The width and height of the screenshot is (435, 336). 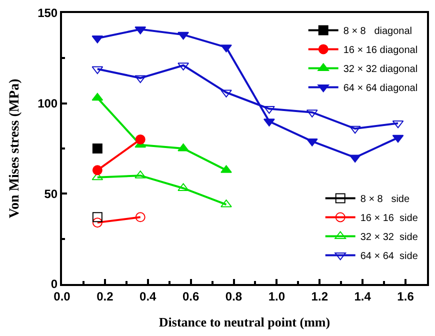 I want to click on legend-label: 16 × 16 diagonal, so click(x=380, y=50).